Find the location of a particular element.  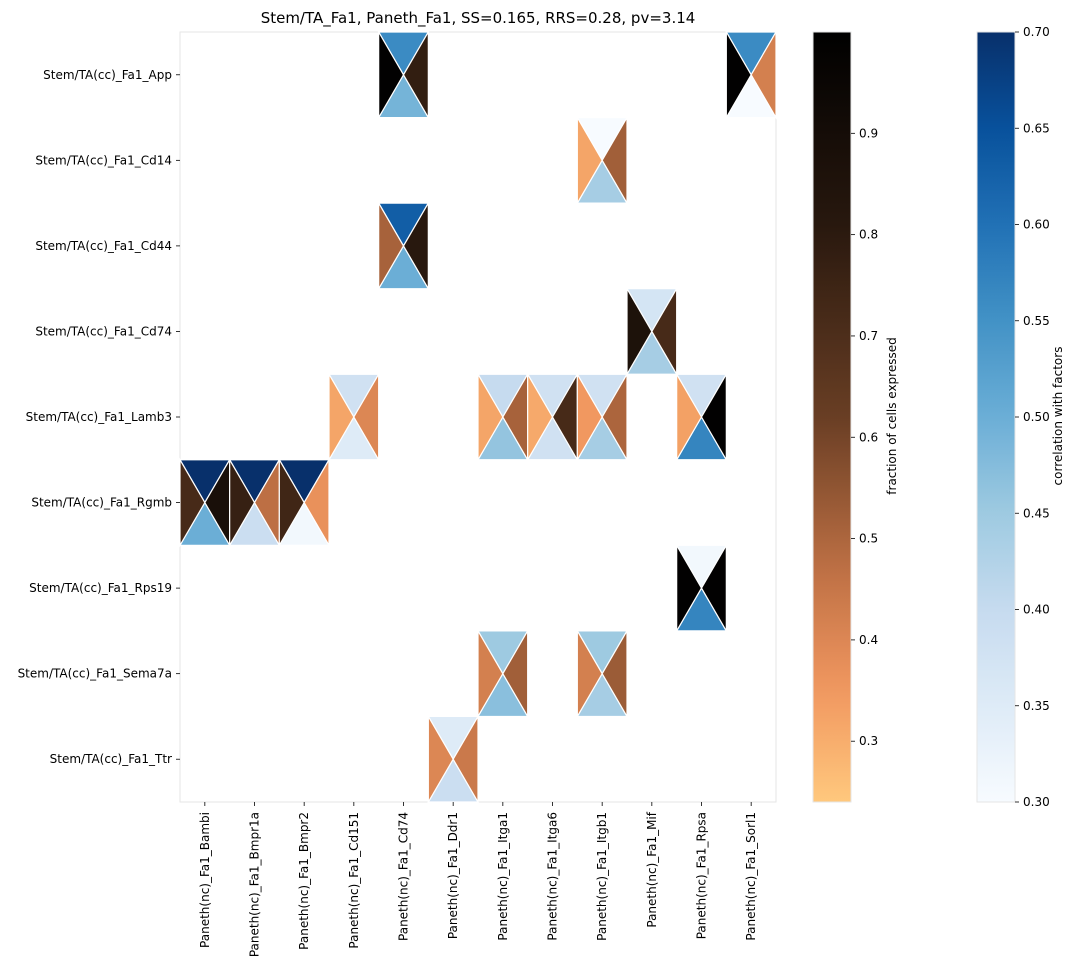

x-tick-label: Paneth(nc)_Fa1_Bambi is located at coordinates (205, 880).